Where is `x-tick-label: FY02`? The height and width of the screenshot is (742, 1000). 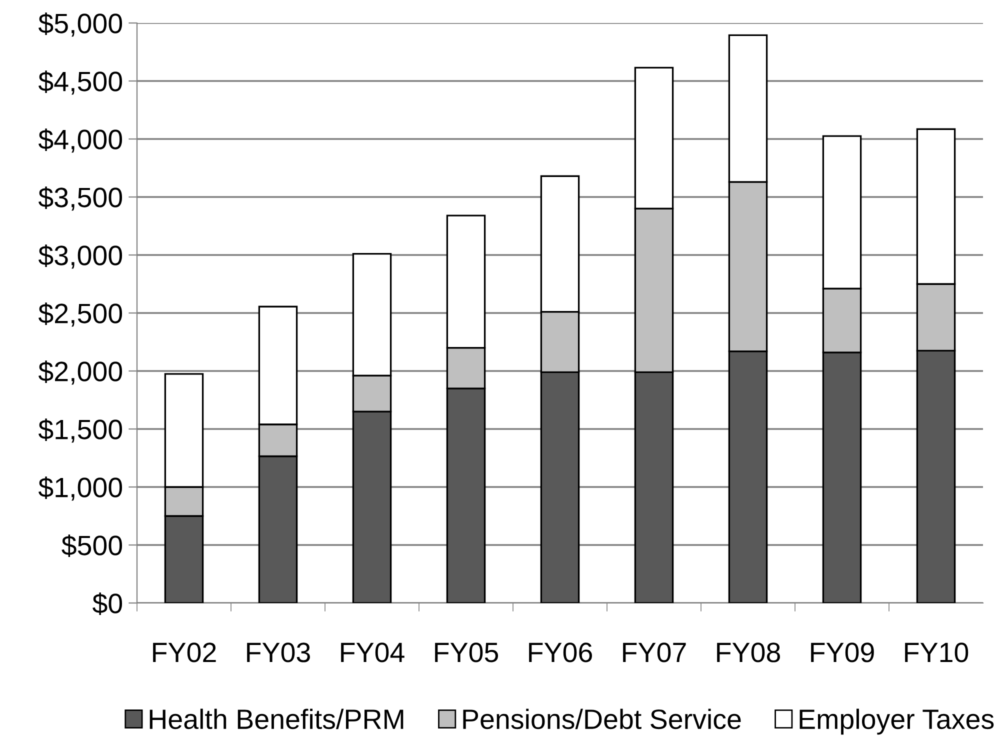 x-tick-label: FY02 is located at coordinates (184, 652).